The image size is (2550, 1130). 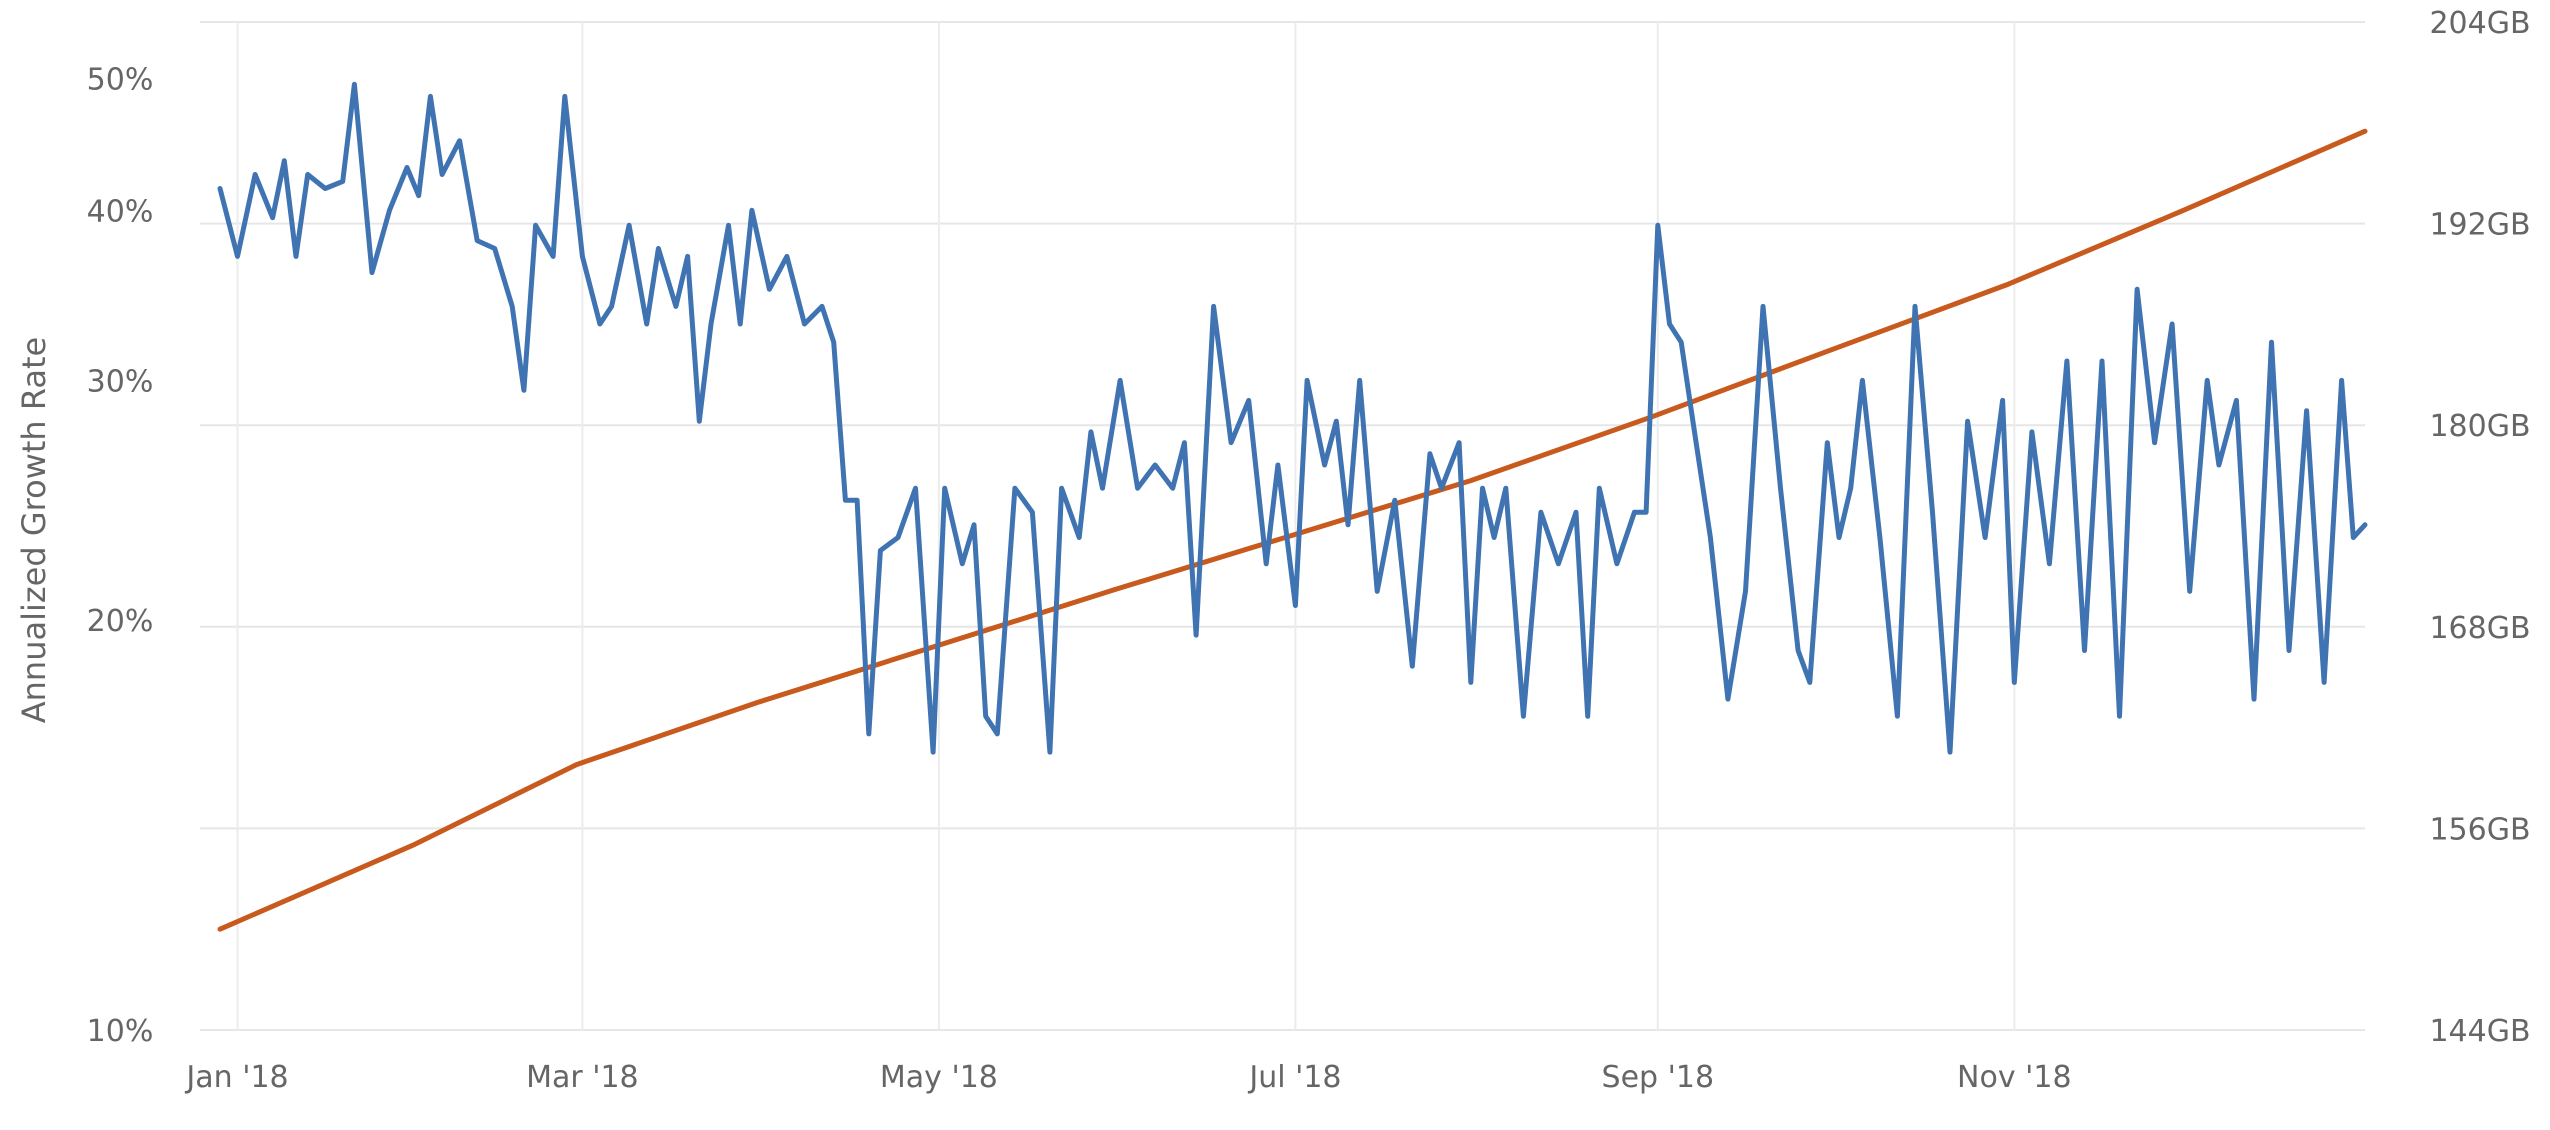 What do you see at coordinates (236, 1077) in the screenshot?
I see `x-tick-label: Jan '18` at bounding box center [236, 1077].